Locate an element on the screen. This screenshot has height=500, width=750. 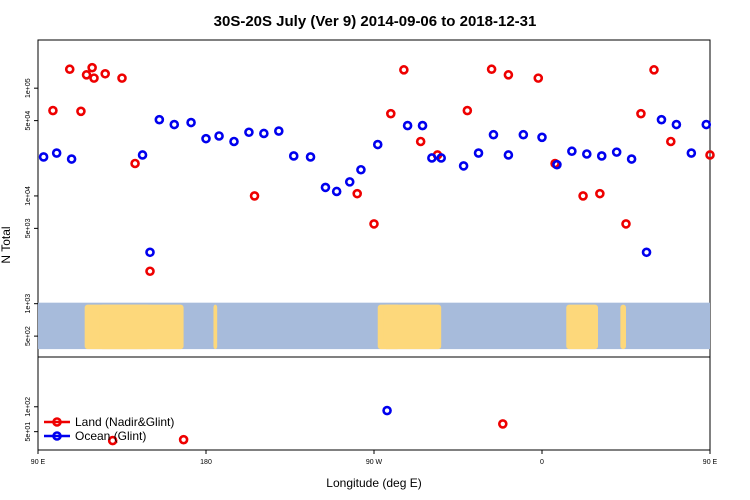
upper-y-tick-label: 5e+03 is located at coordinates (28, 228).